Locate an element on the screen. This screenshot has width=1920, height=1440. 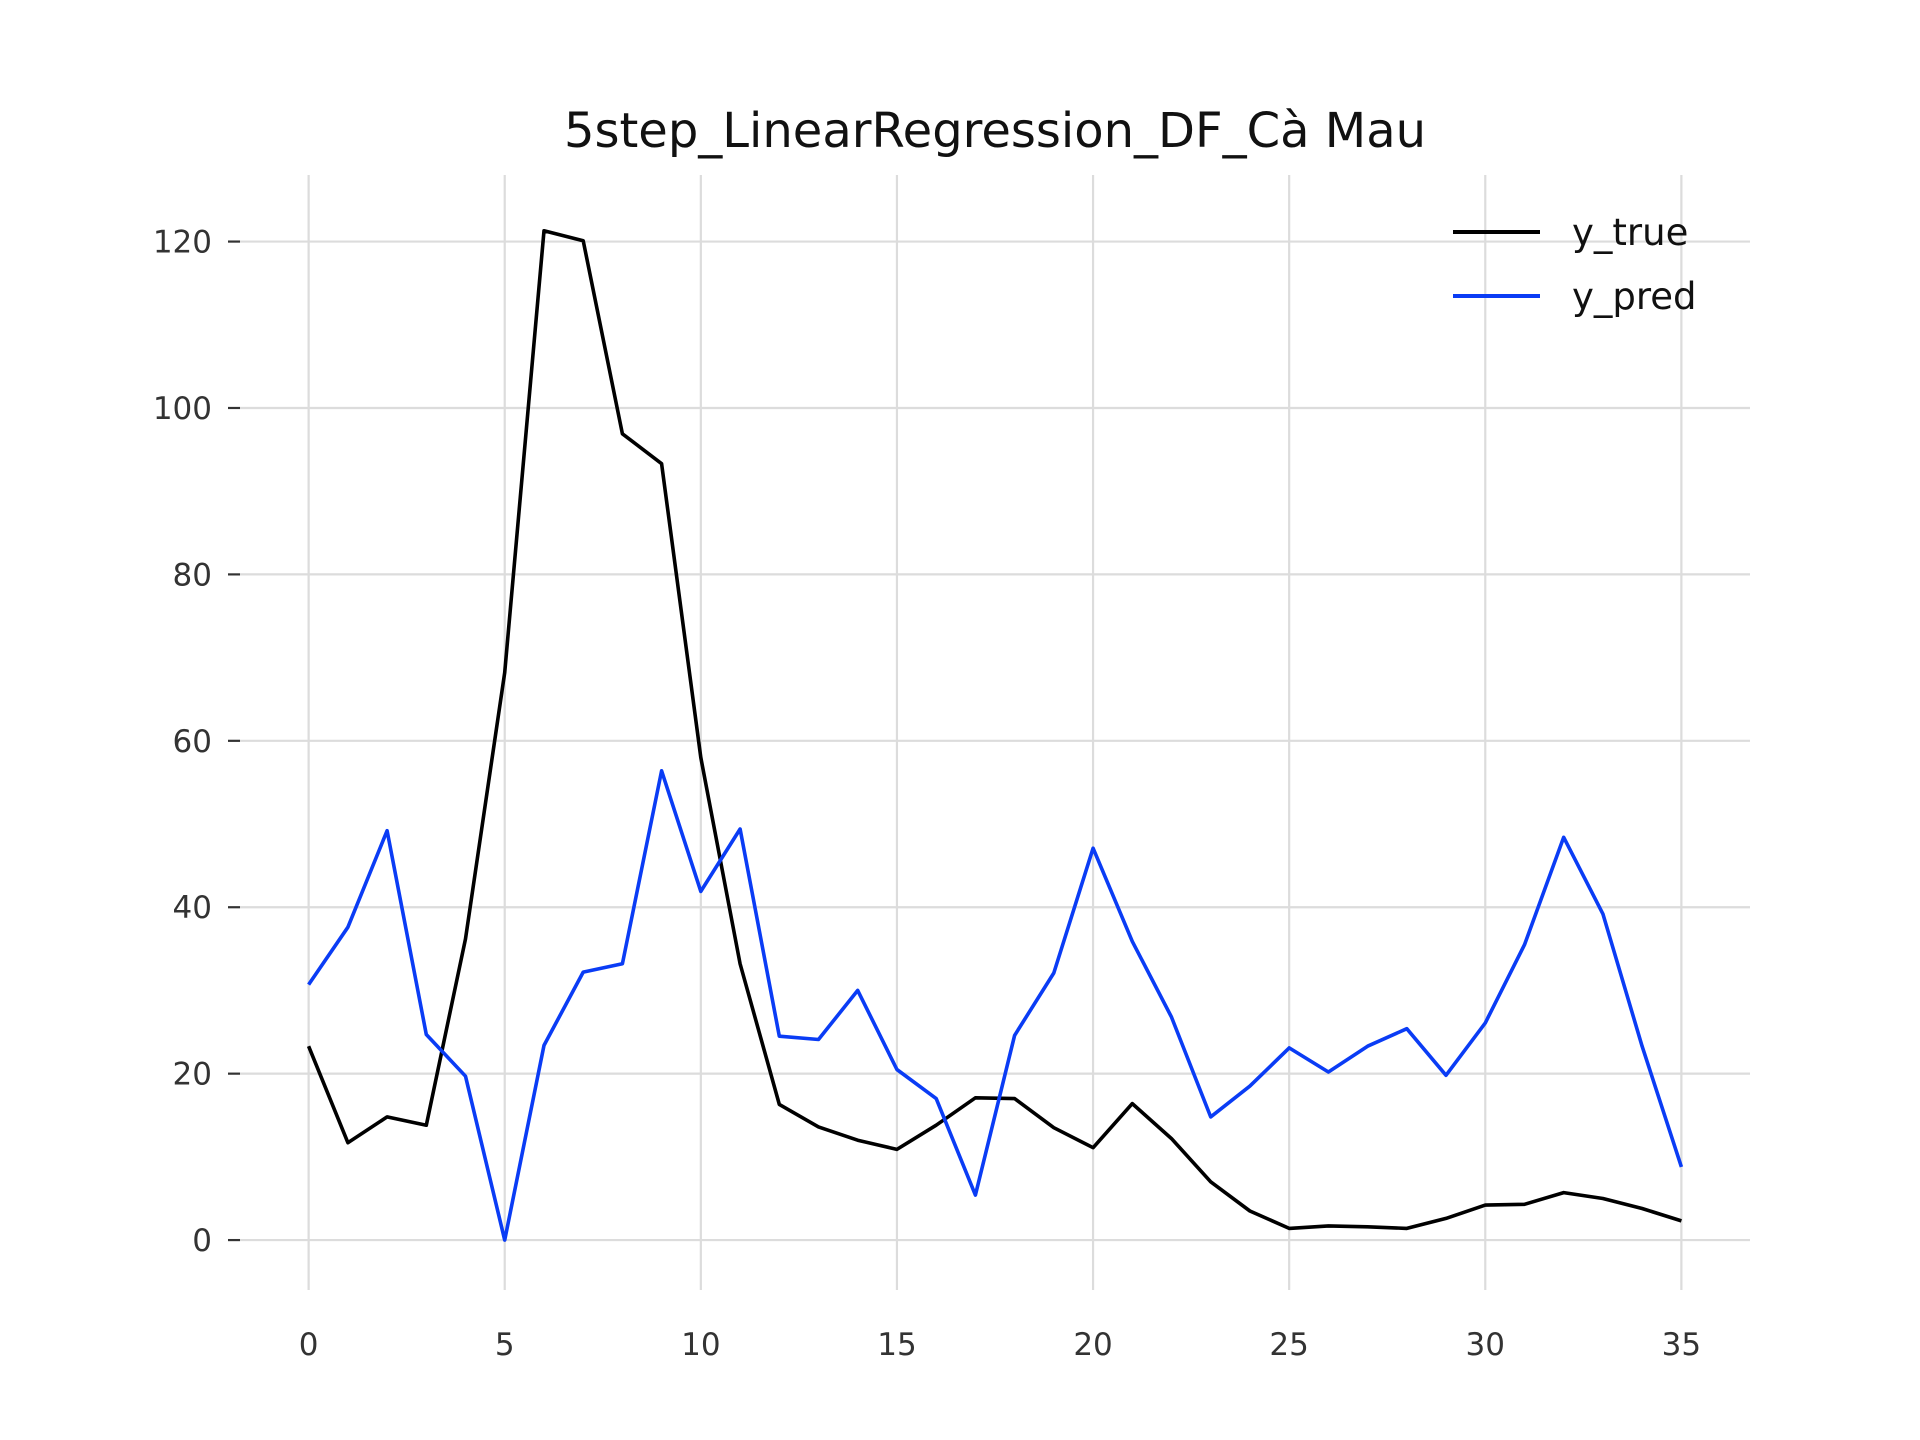
y-tick-label: 80 is located at coordinates (192, 575).